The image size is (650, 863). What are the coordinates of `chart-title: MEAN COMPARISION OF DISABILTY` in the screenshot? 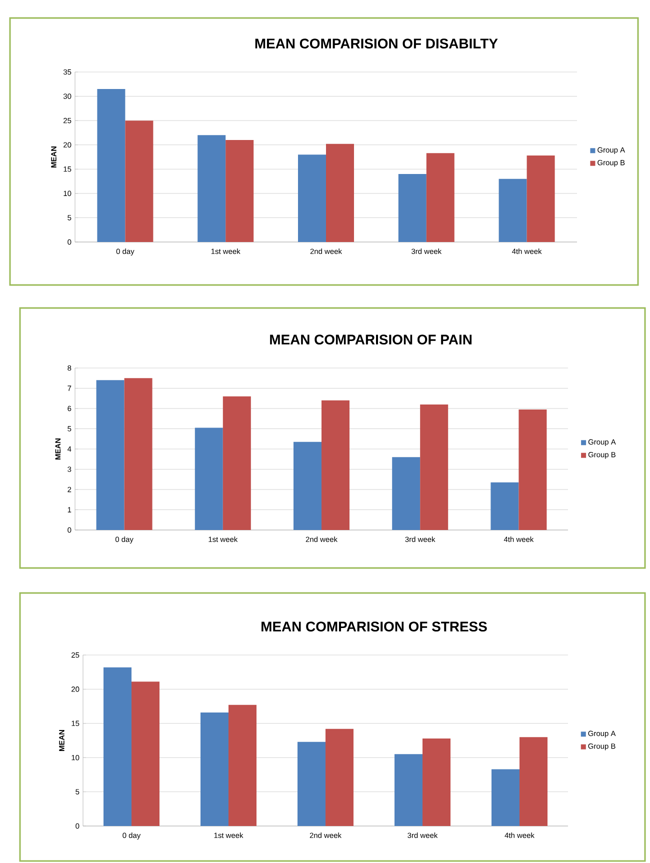 It's located at (376, 43).